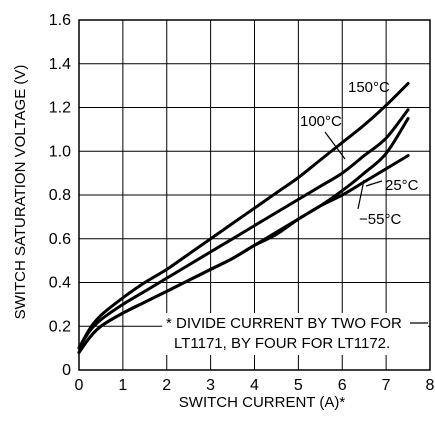  I want to click on series-label-150c: 150°C, so click(369, 87).